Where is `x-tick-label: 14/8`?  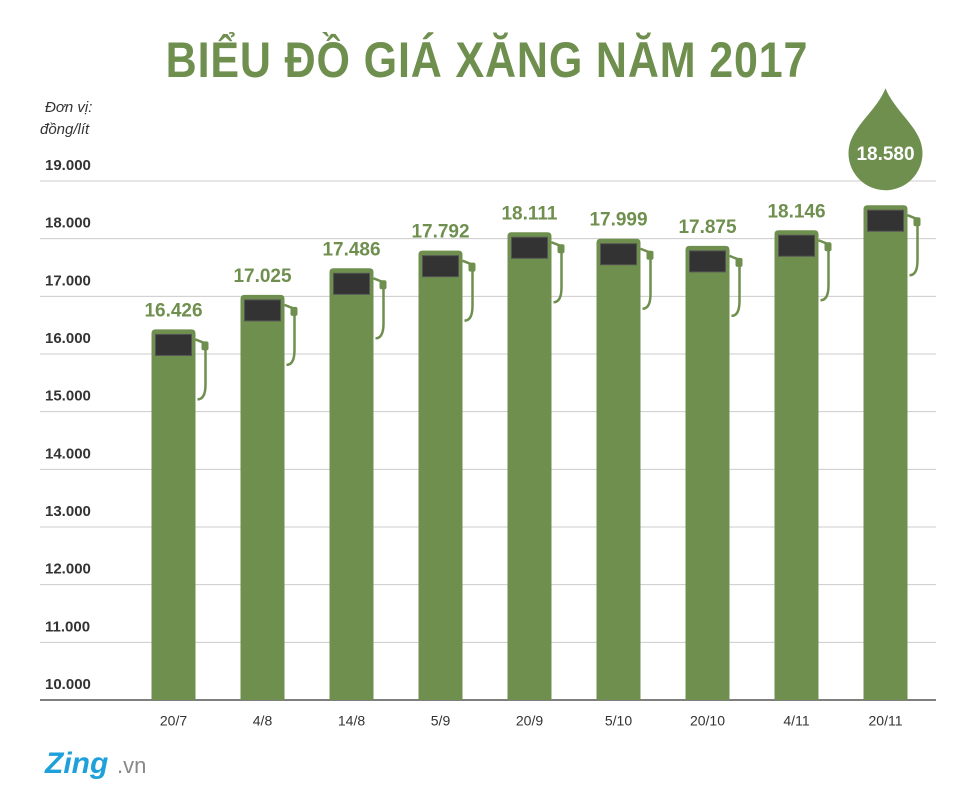 x-tick-label: 14/8 is located at coordinates (351, 721).